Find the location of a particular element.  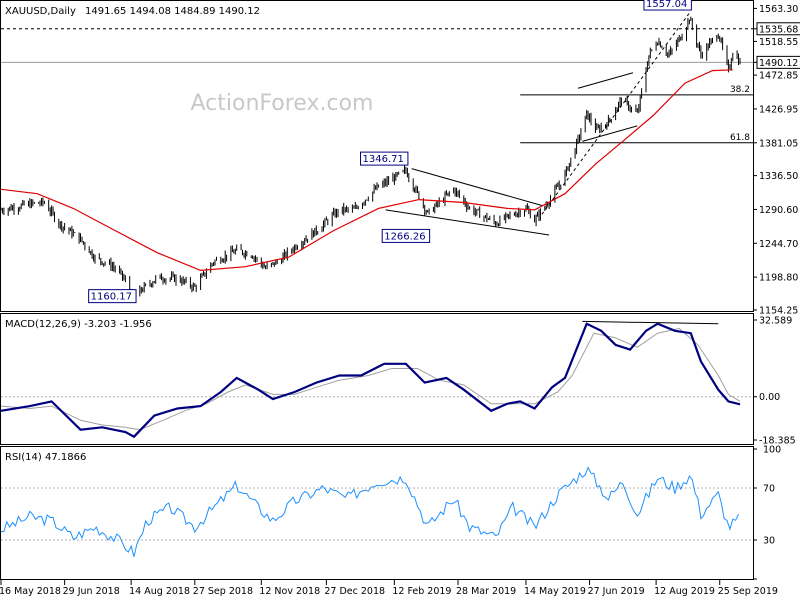

price-tick-label: 1290.60 is located at coordinates (778, 210).